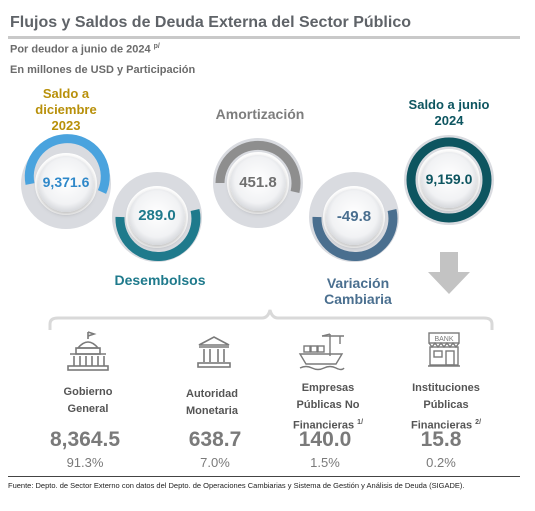 Image resolution: width=535 pixels, height=511 pixels. What do you see at coordinates (160, 280) in the screenshot?
I see `desembolsos-label: Desembolsos` at bounding box center [160, 280].